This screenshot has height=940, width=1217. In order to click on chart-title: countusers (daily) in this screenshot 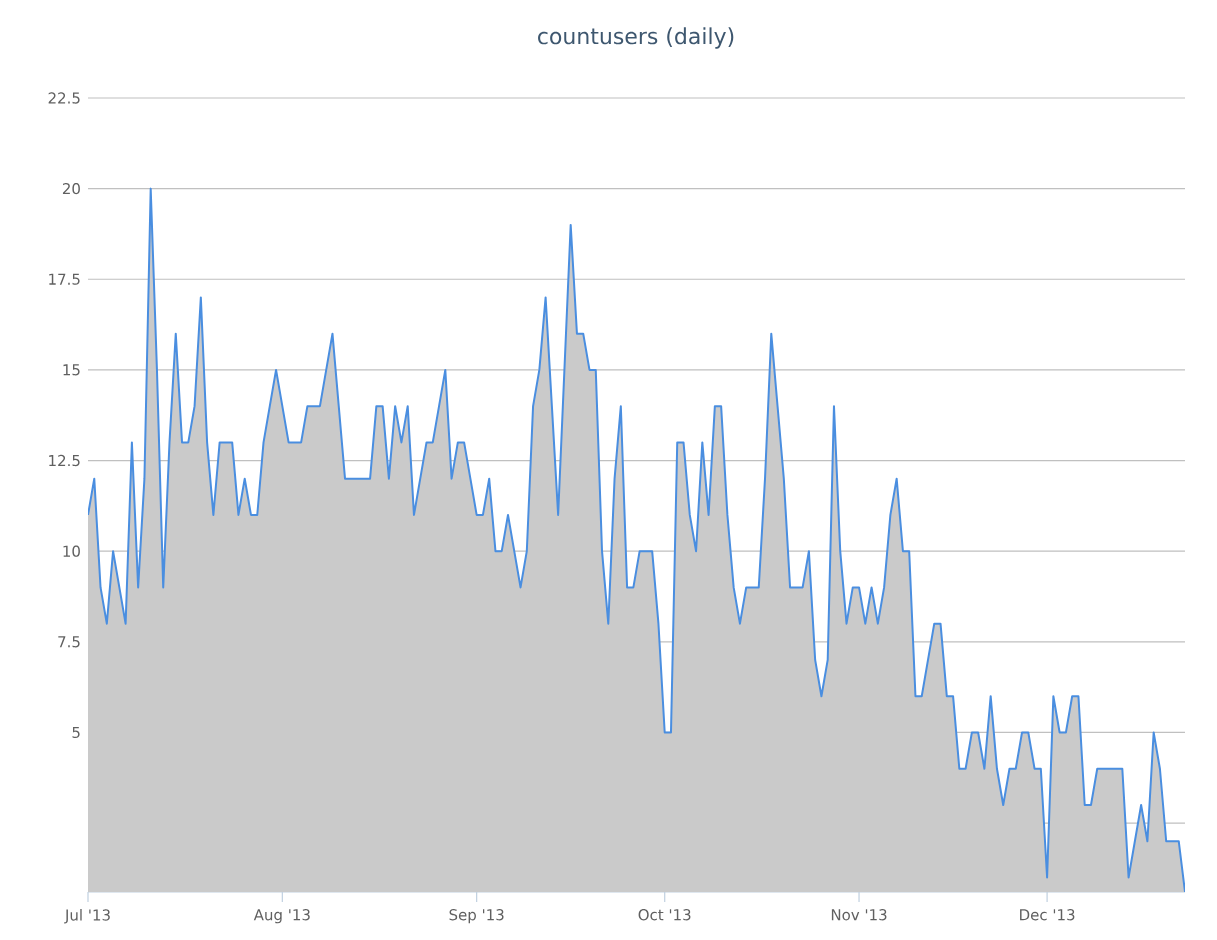, I will do `click(636, 38)`.